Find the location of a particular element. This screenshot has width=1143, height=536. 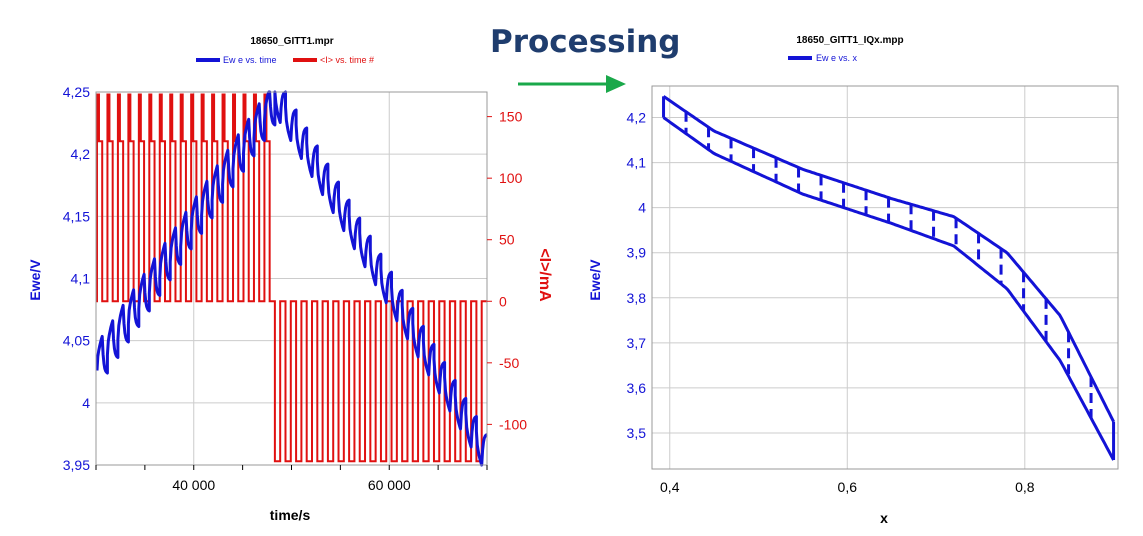

left-legend: Ew e vs. time <I> vs. time # is located at coordinates (285, 60).